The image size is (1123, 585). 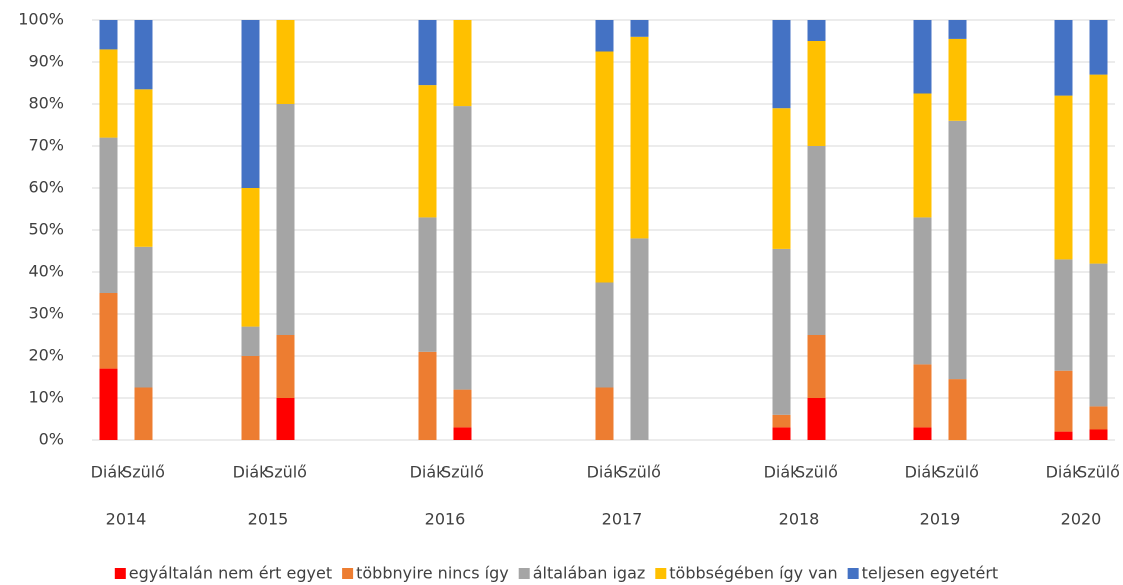 What do you see at coordinates (46, 229) in the screenshot?
I see `y-tick-label: 50%` at bounding box center [46, 229].